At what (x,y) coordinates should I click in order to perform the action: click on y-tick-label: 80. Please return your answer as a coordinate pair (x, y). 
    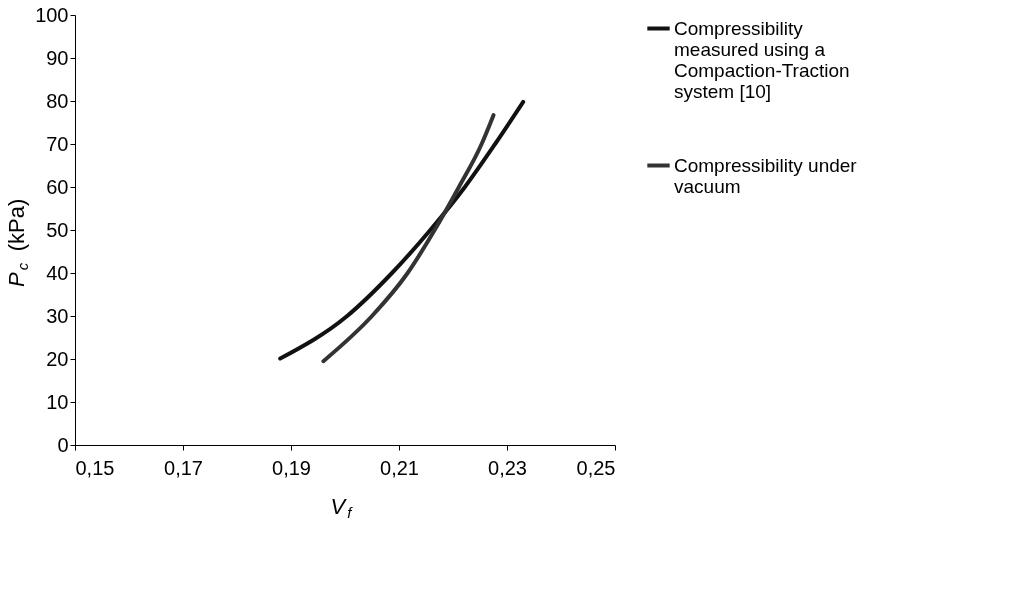
    Looking at the image, I should click on (57, 100).